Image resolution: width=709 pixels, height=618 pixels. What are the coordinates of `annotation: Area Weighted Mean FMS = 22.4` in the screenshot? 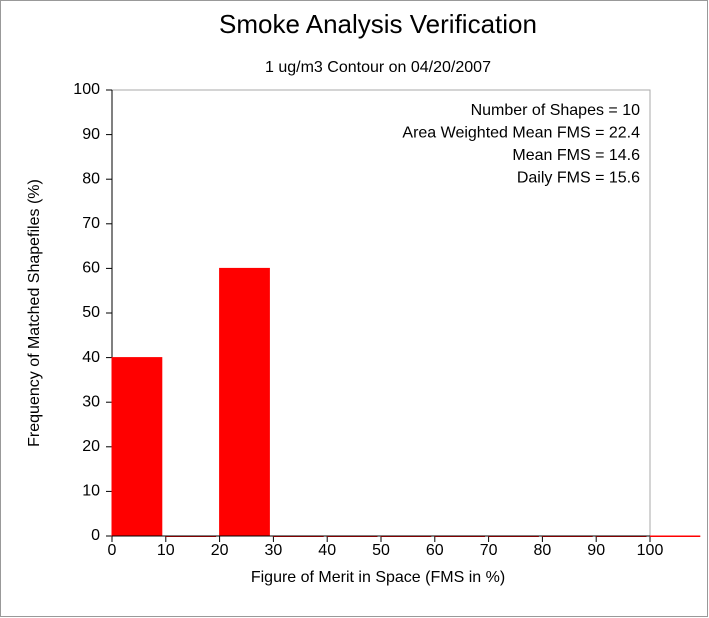 It's located at (521, 133).